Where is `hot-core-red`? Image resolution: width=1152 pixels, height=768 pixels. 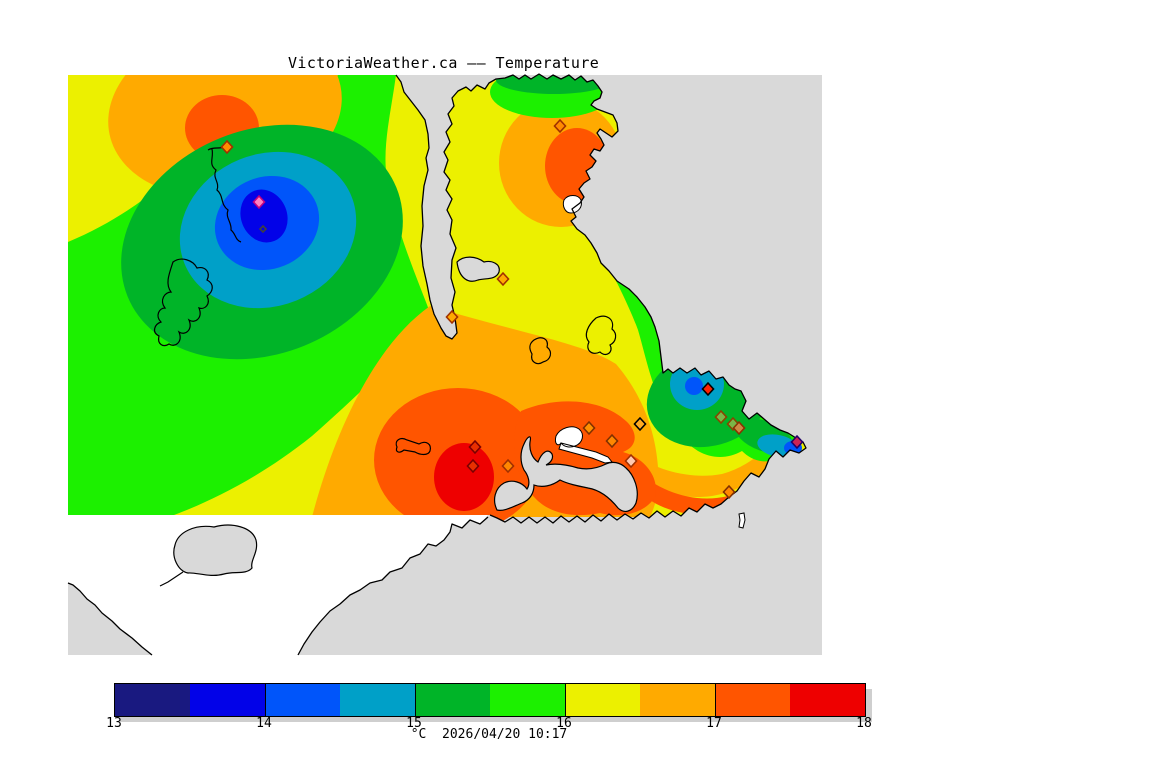
hot-core-red is located at coordinates (464, 477).